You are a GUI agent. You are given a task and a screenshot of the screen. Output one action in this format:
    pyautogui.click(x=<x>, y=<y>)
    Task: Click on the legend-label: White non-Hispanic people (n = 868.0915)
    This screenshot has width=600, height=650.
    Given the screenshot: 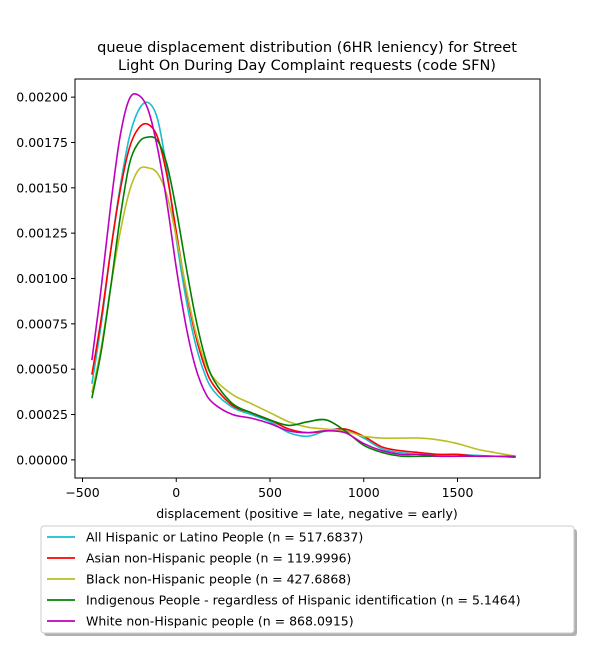 What is the action you would take?
    pyautogui.click(x=220, y=621)
    